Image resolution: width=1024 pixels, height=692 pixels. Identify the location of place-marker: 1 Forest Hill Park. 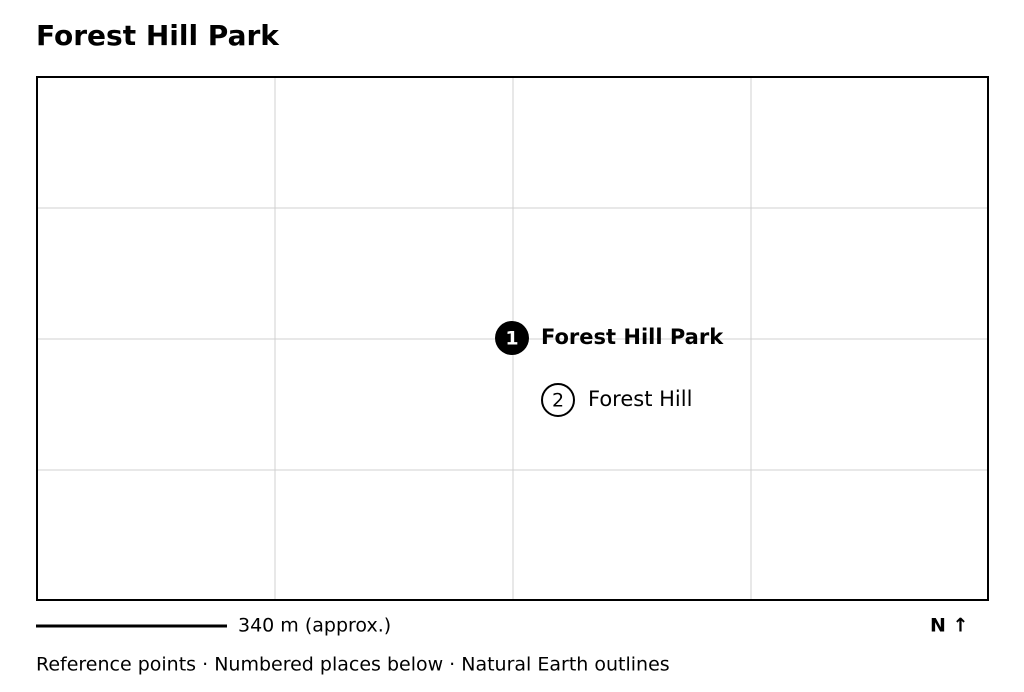
(609, 338).